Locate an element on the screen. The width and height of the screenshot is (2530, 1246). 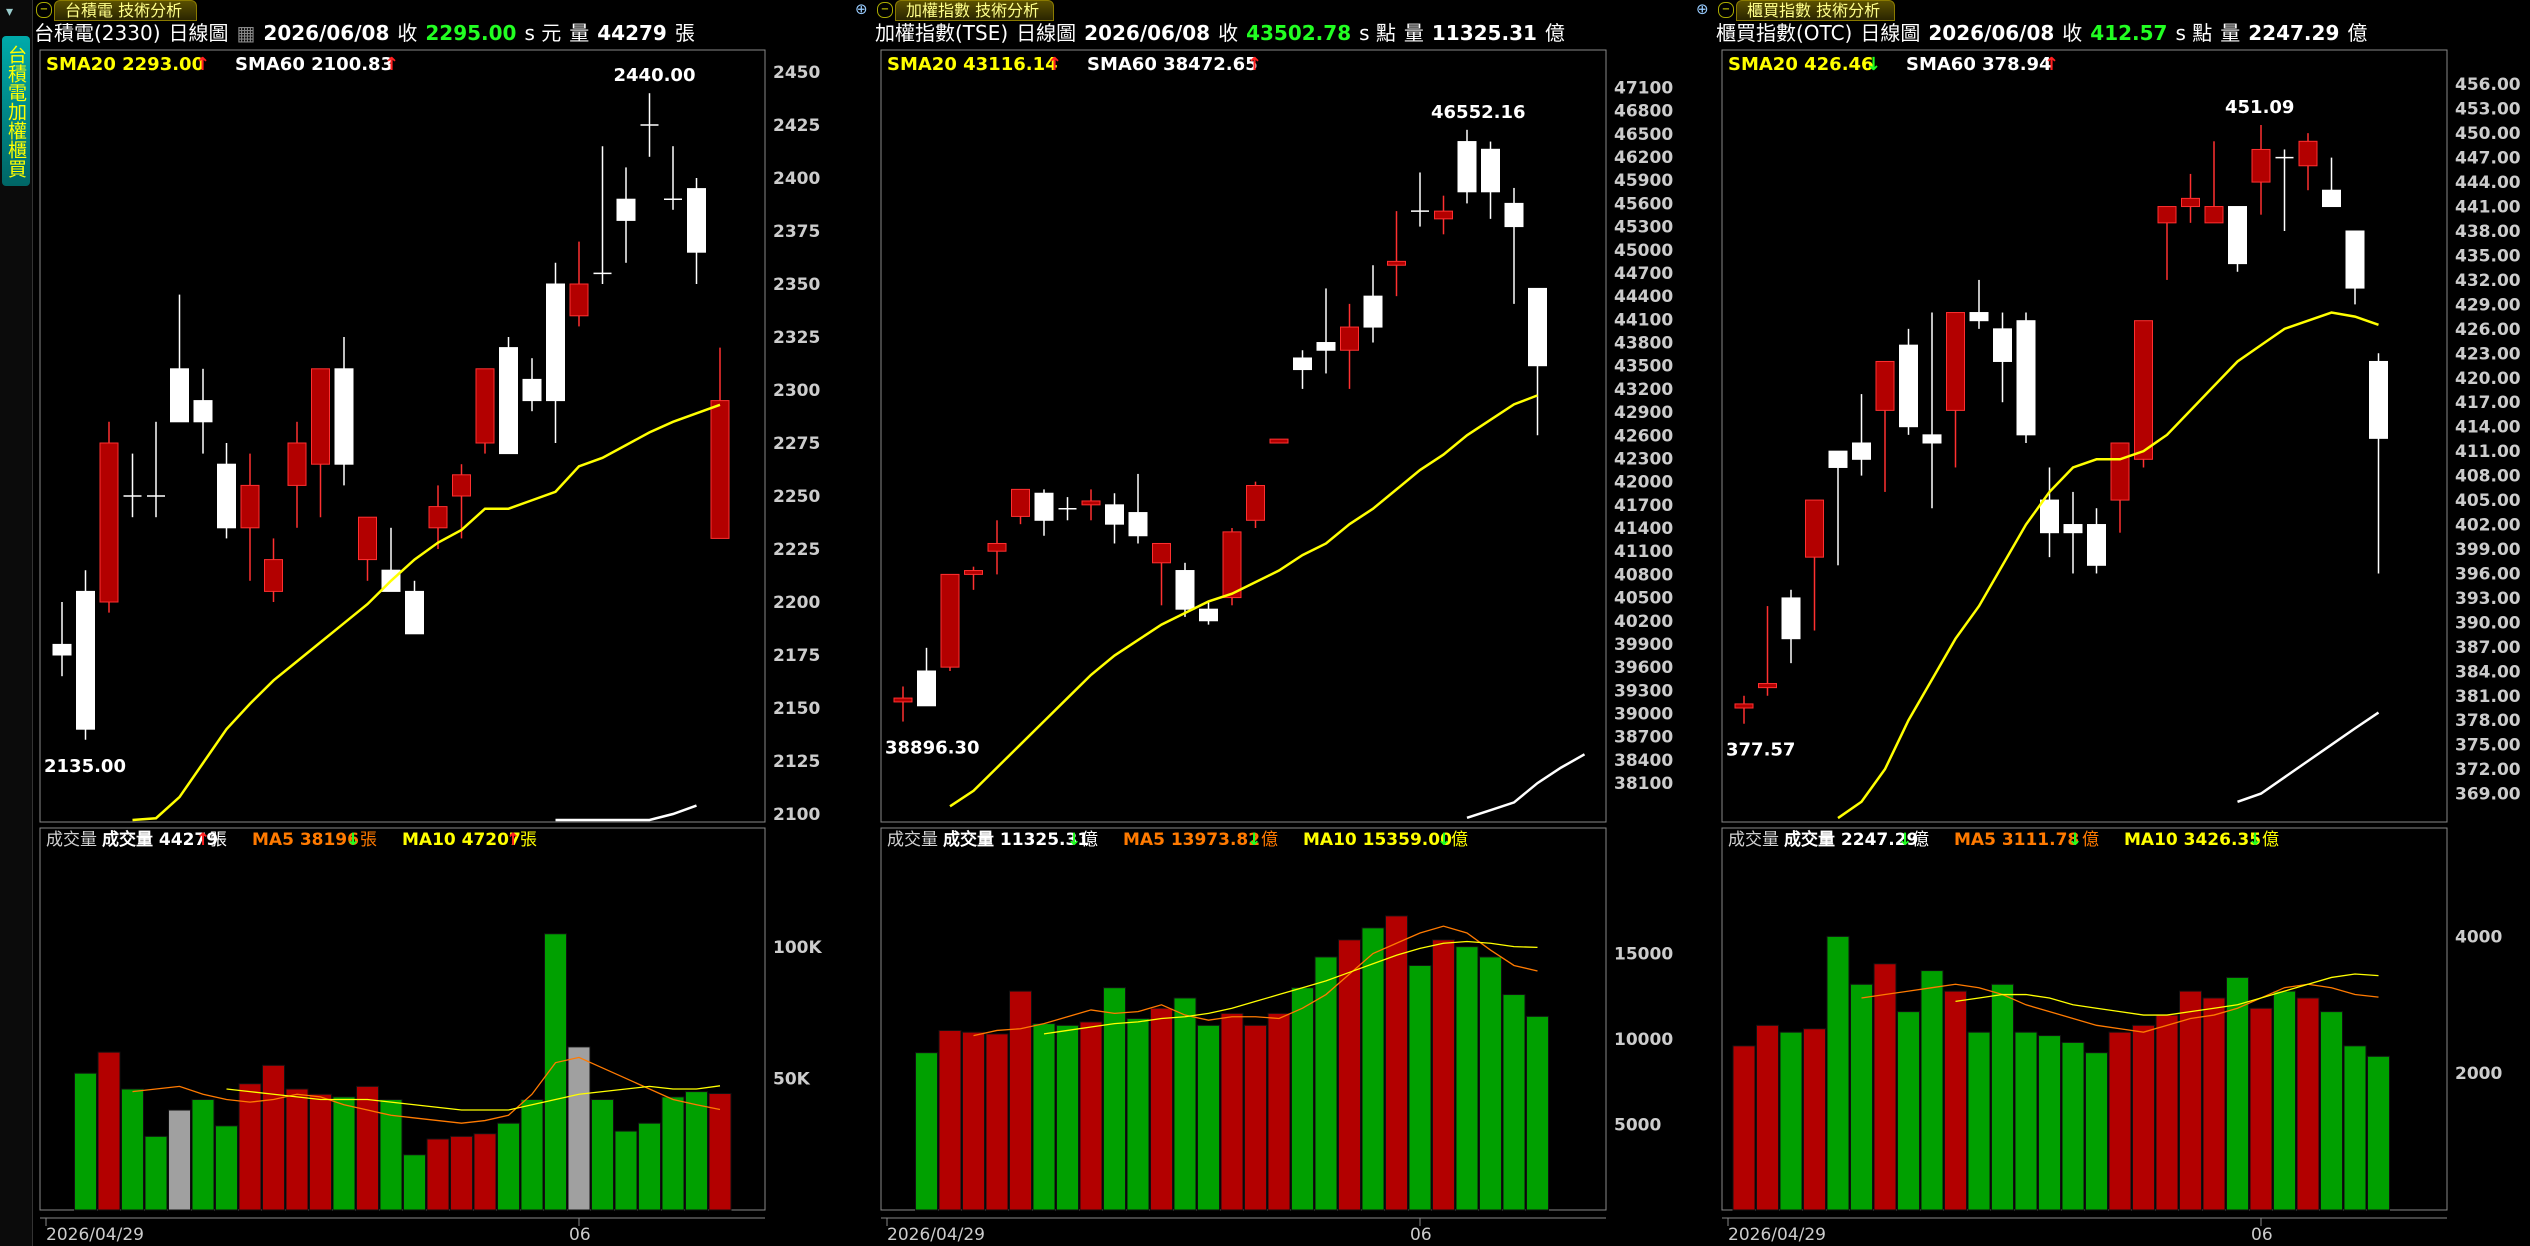
symbol-name: 加權指數(TSE) is located at coordinates (942, 33).